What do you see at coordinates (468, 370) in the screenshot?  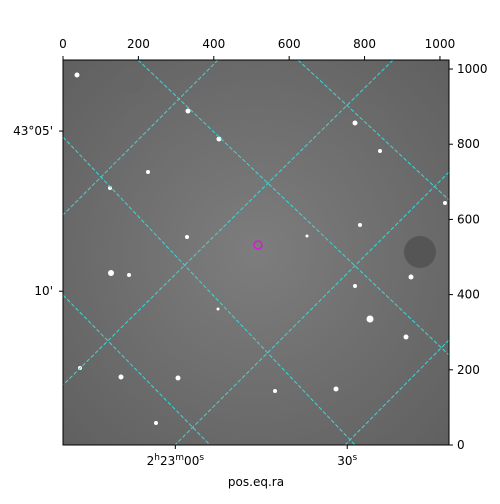 I see `y-tick-label: 200` at bounding box center [468, 370].